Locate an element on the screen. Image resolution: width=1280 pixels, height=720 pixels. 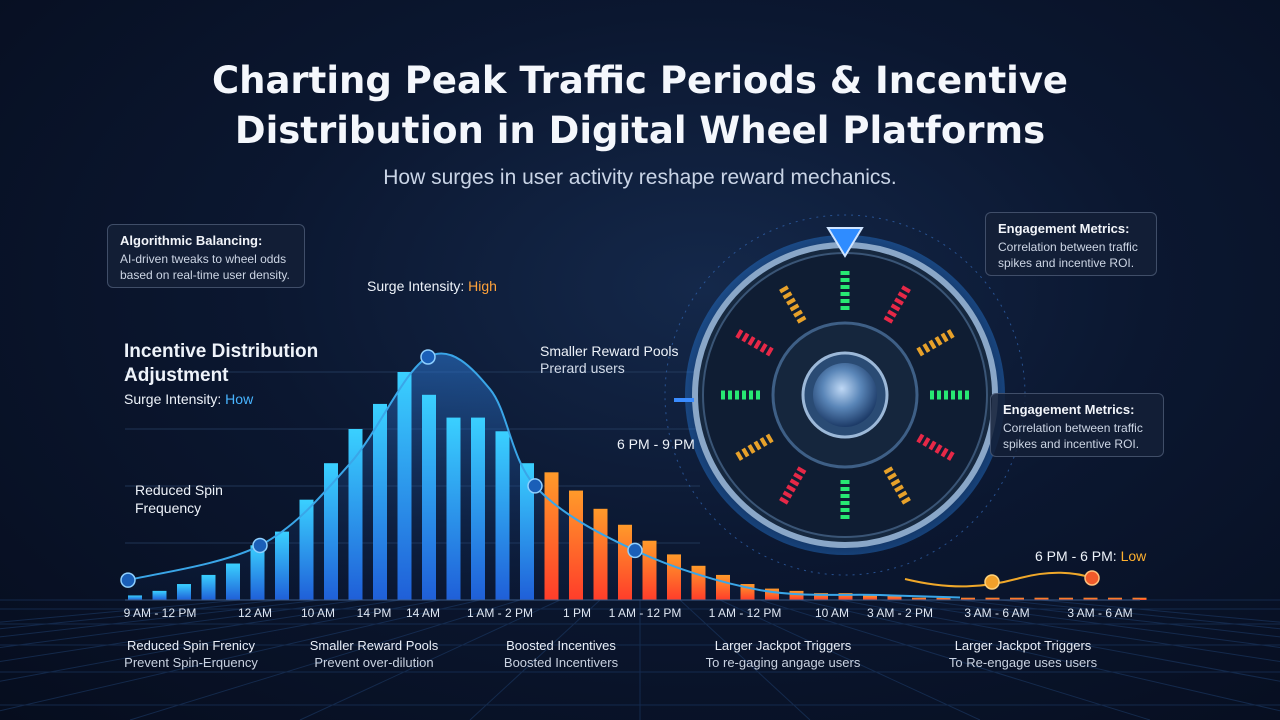
six-six-value: Low is located at coordinates (1133, 556).